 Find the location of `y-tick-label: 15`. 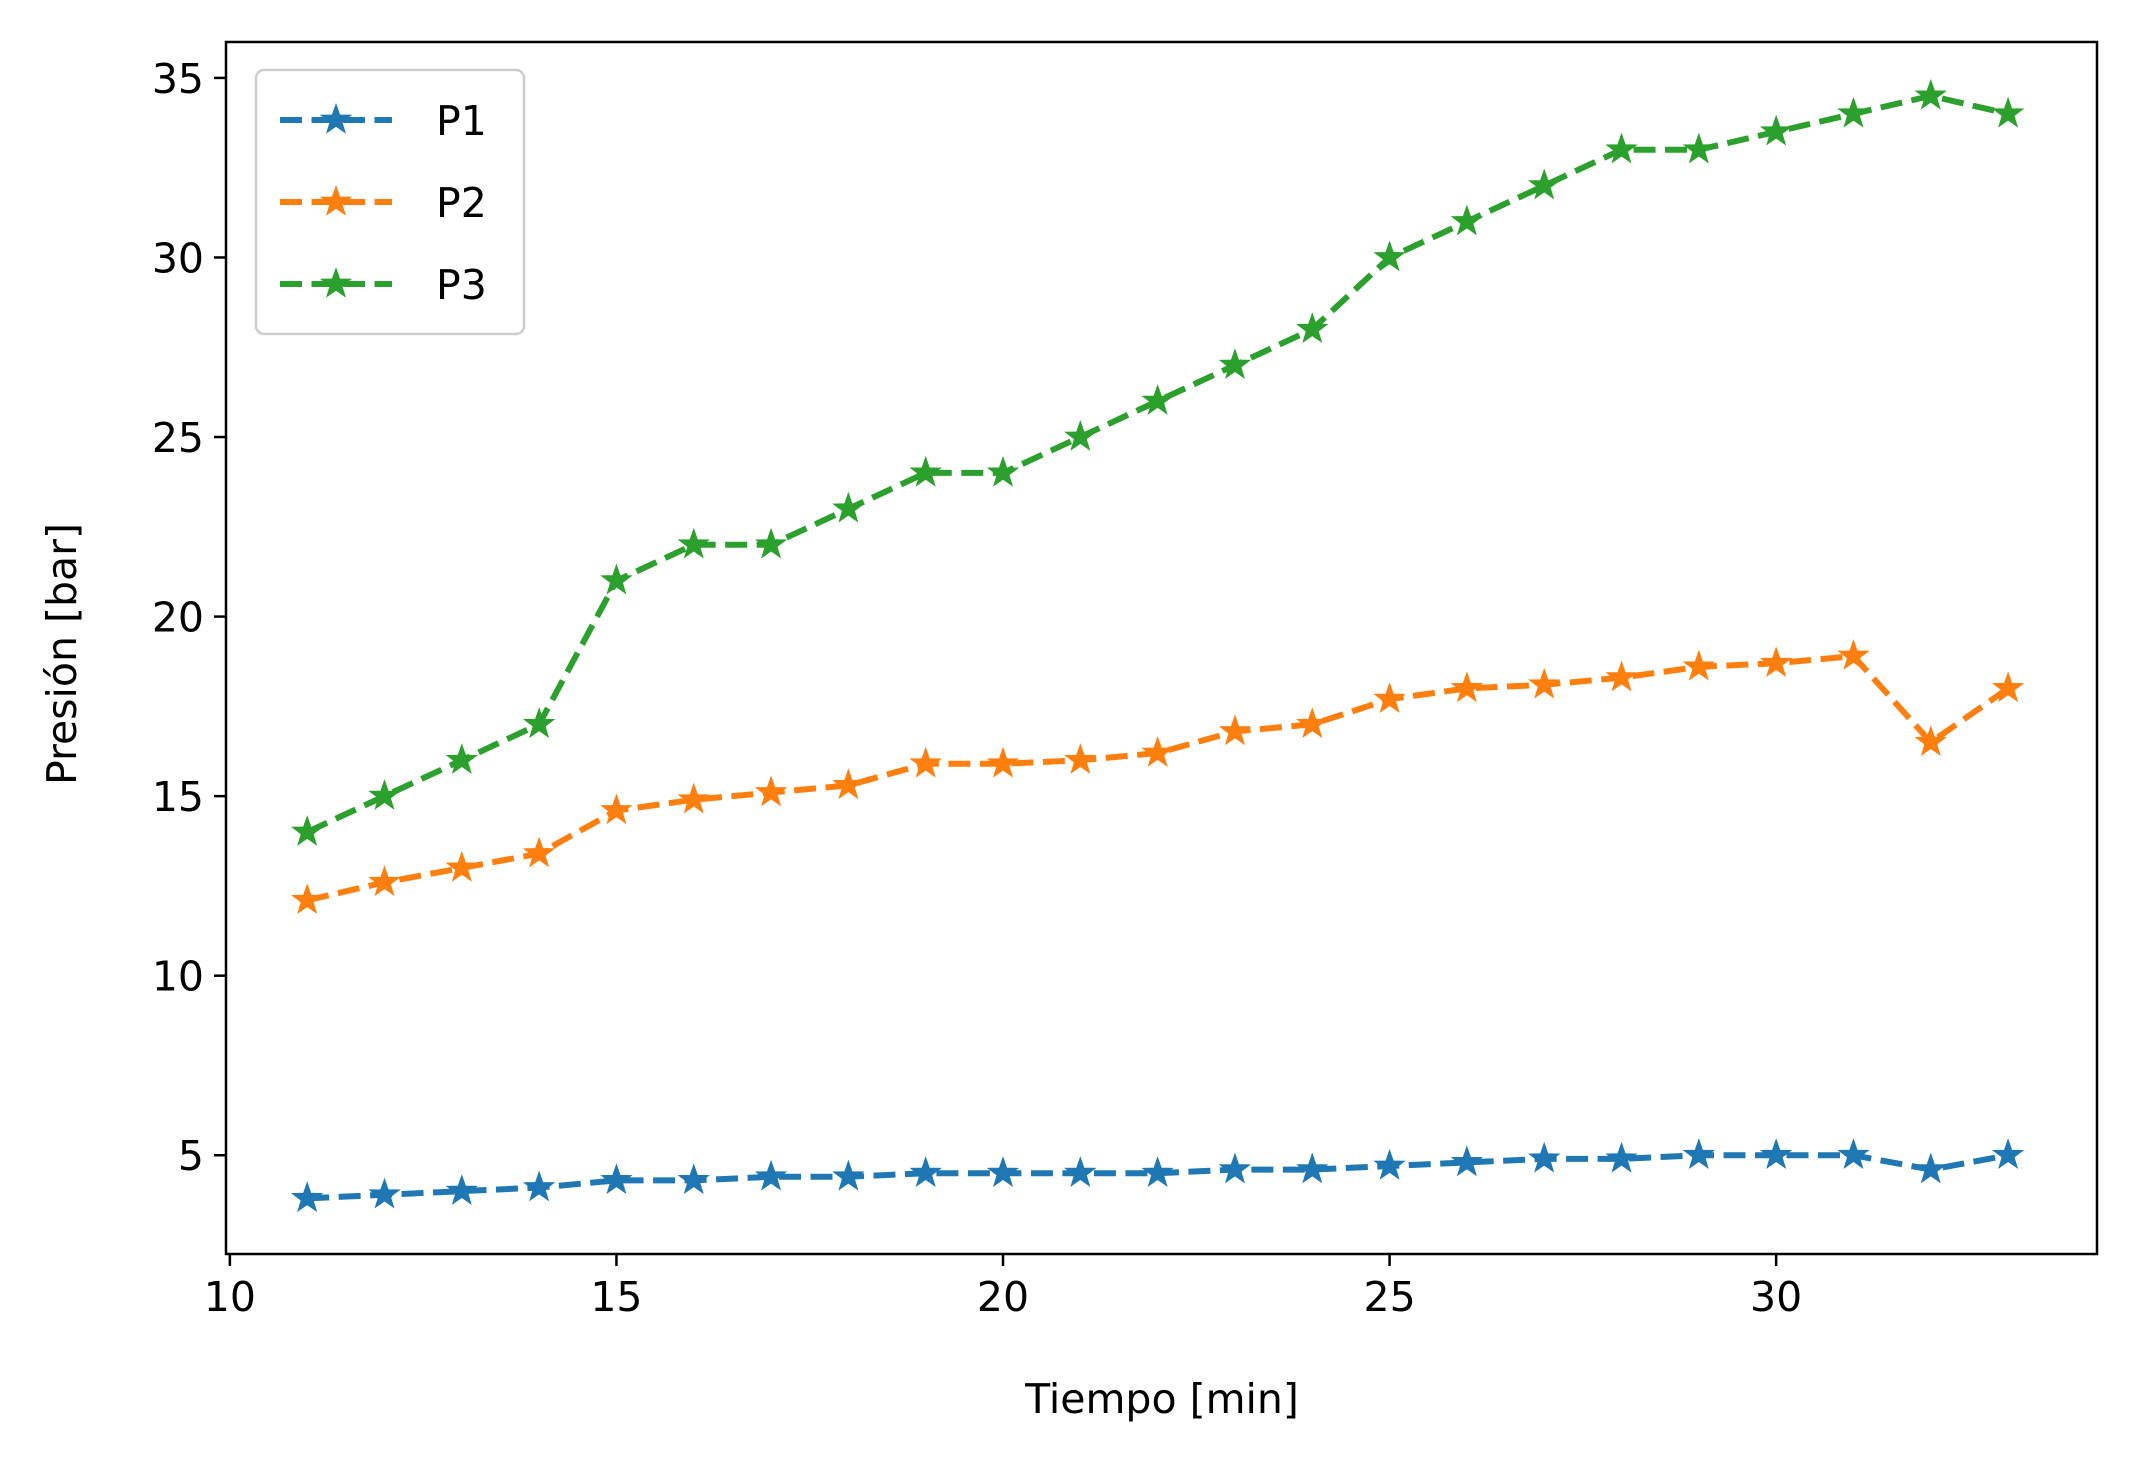

y-tick-label: 15 is located at coordinates (178, 797).